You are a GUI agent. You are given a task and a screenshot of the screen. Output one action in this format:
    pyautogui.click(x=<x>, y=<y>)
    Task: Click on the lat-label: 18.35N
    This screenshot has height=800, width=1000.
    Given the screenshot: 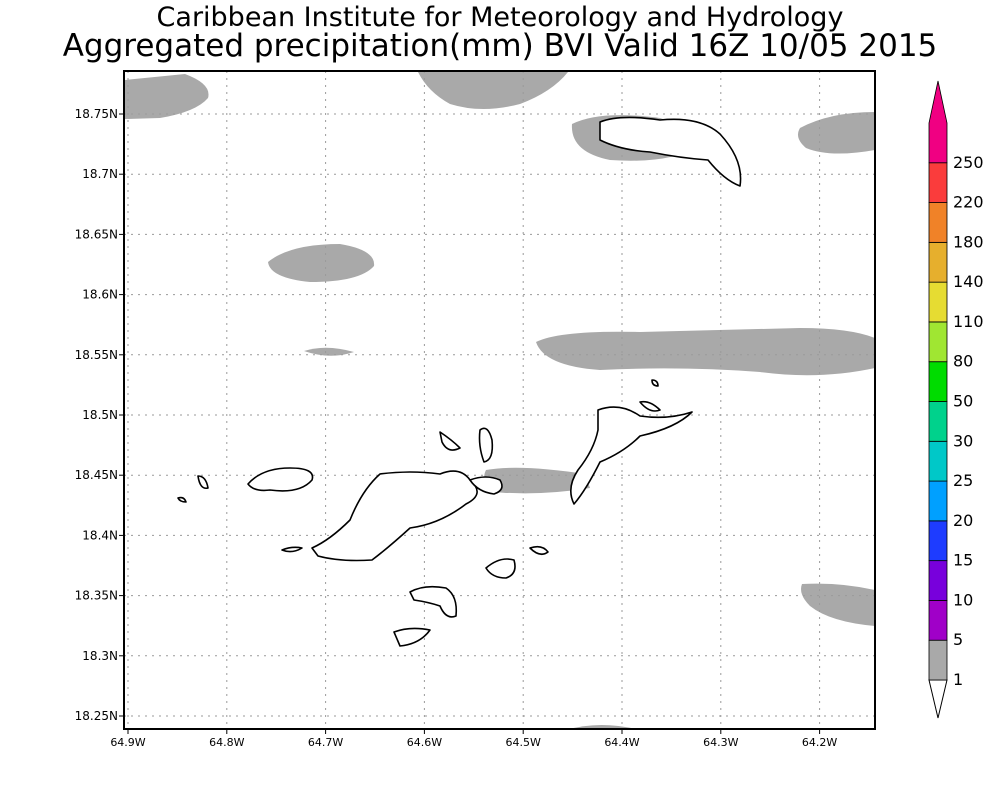 What is the action you would take?
    pyautogui.click(x=96, y=596)
    